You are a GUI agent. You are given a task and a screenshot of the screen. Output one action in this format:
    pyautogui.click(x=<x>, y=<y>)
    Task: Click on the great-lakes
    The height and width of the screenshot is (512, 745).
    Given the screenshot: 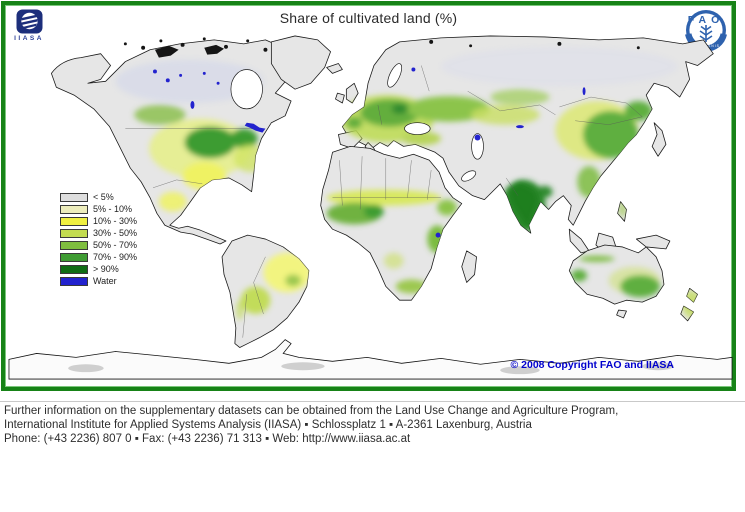 What is the action you would take?
    pyautogui.click(x=255, y=127)
    